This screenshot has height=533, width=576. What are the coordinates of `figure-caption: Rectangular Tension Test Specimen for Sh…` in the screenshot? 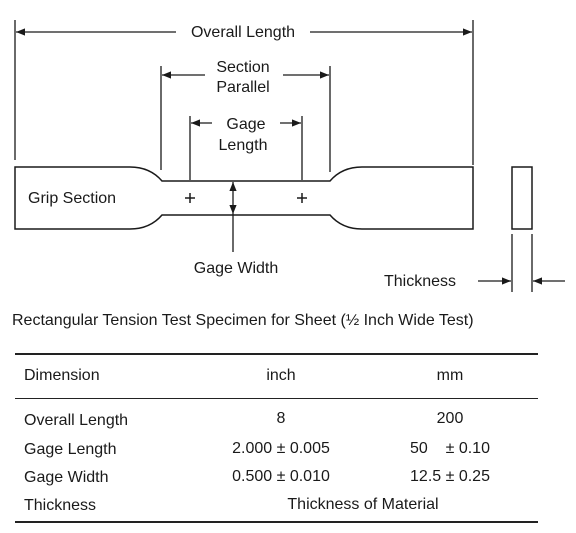 It's located at (243, 320).